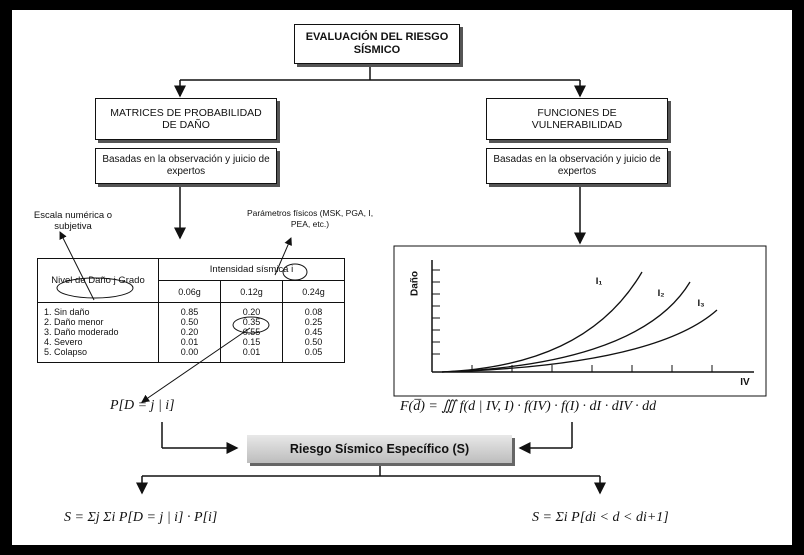  Describe the element at coordinates (745, 382) in the screenshot. I see `x-axis-label: IV` at that location.